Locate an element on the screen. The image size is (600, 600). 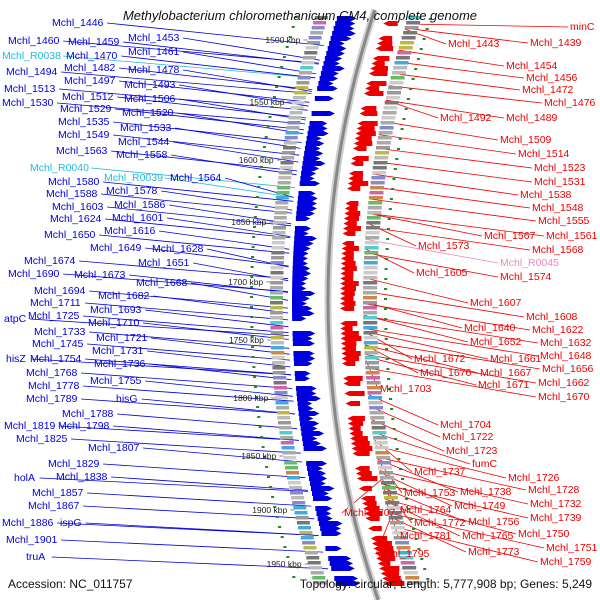
gene-label: Mchl_1732 is located at coordinates (556, 504).